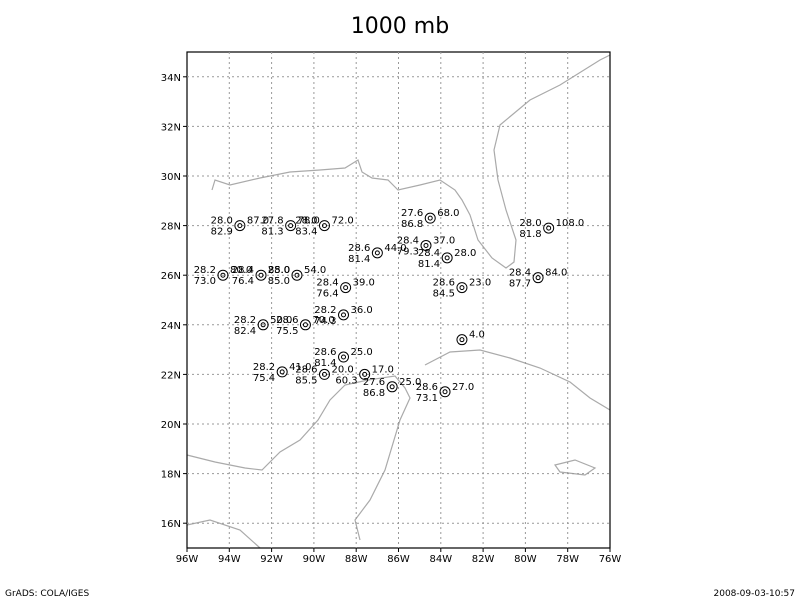 The height and width of the screenshot is (600, 800). Describe the element at coordinates (171, 524) in the screenshot. I see `lat-tick-label: 16N` at that location.